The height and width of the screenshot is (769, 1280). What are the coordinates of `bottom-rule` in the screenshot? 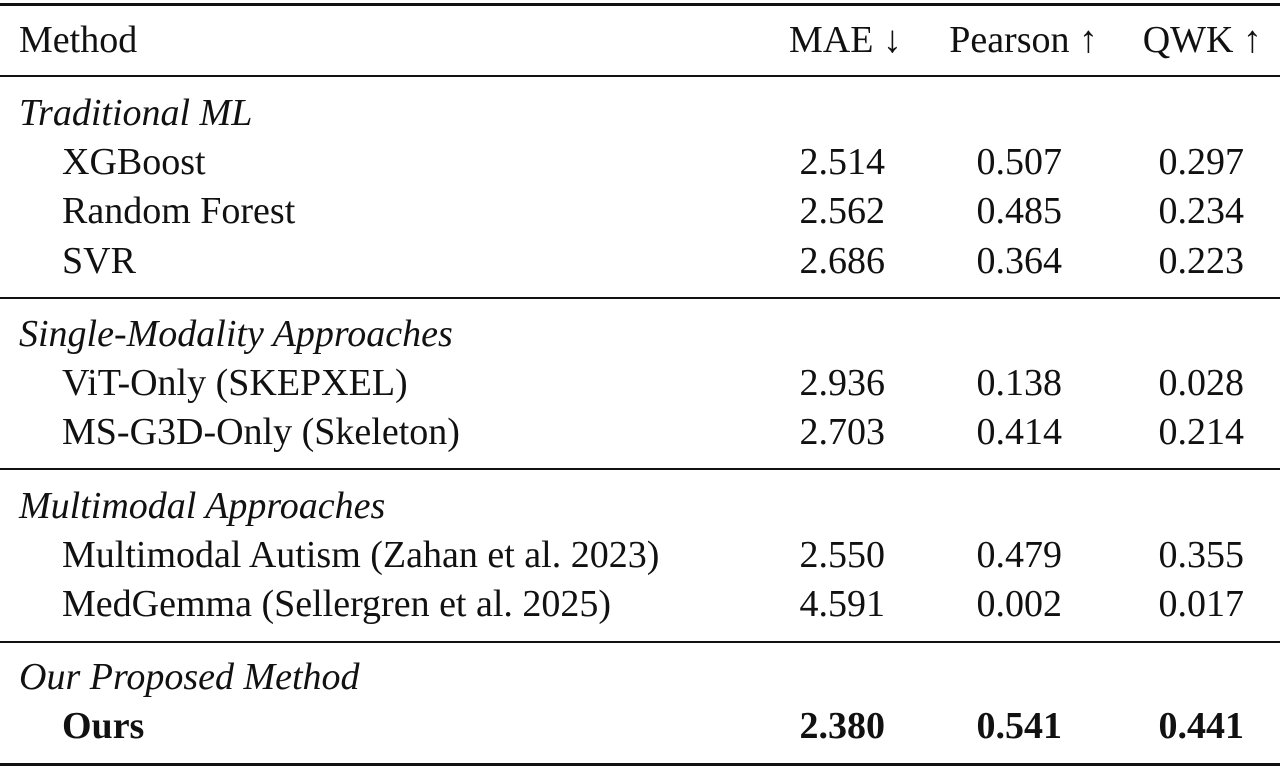 It's located at (640, 764).